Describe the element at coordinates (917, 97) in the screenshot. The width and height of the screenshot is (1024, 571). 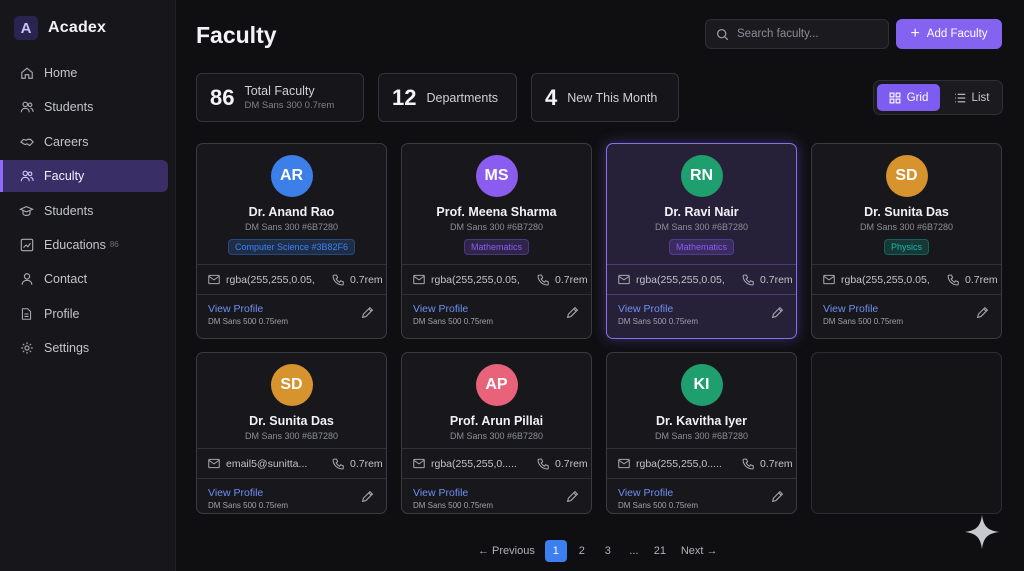
I see `grid-label: Grid` at that location.